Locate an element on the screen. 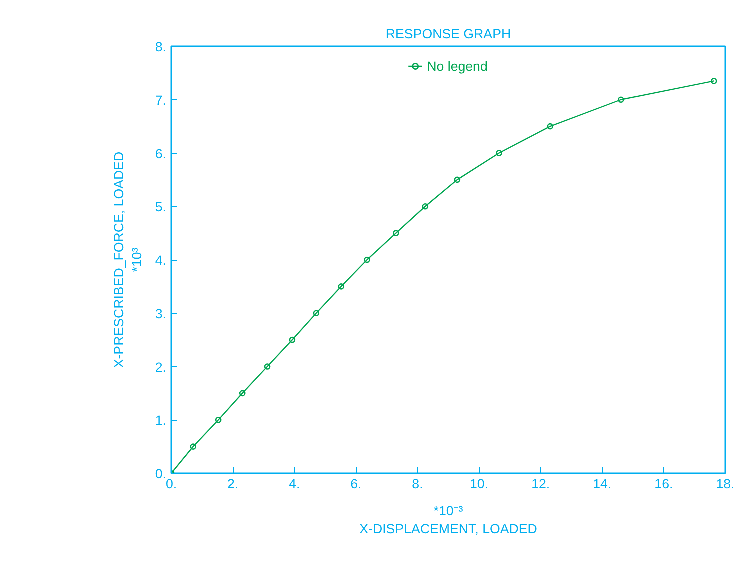 The width and height of the screenshot is (756, 574). x-tick-label: 4. is located at coordinates (294, 484).